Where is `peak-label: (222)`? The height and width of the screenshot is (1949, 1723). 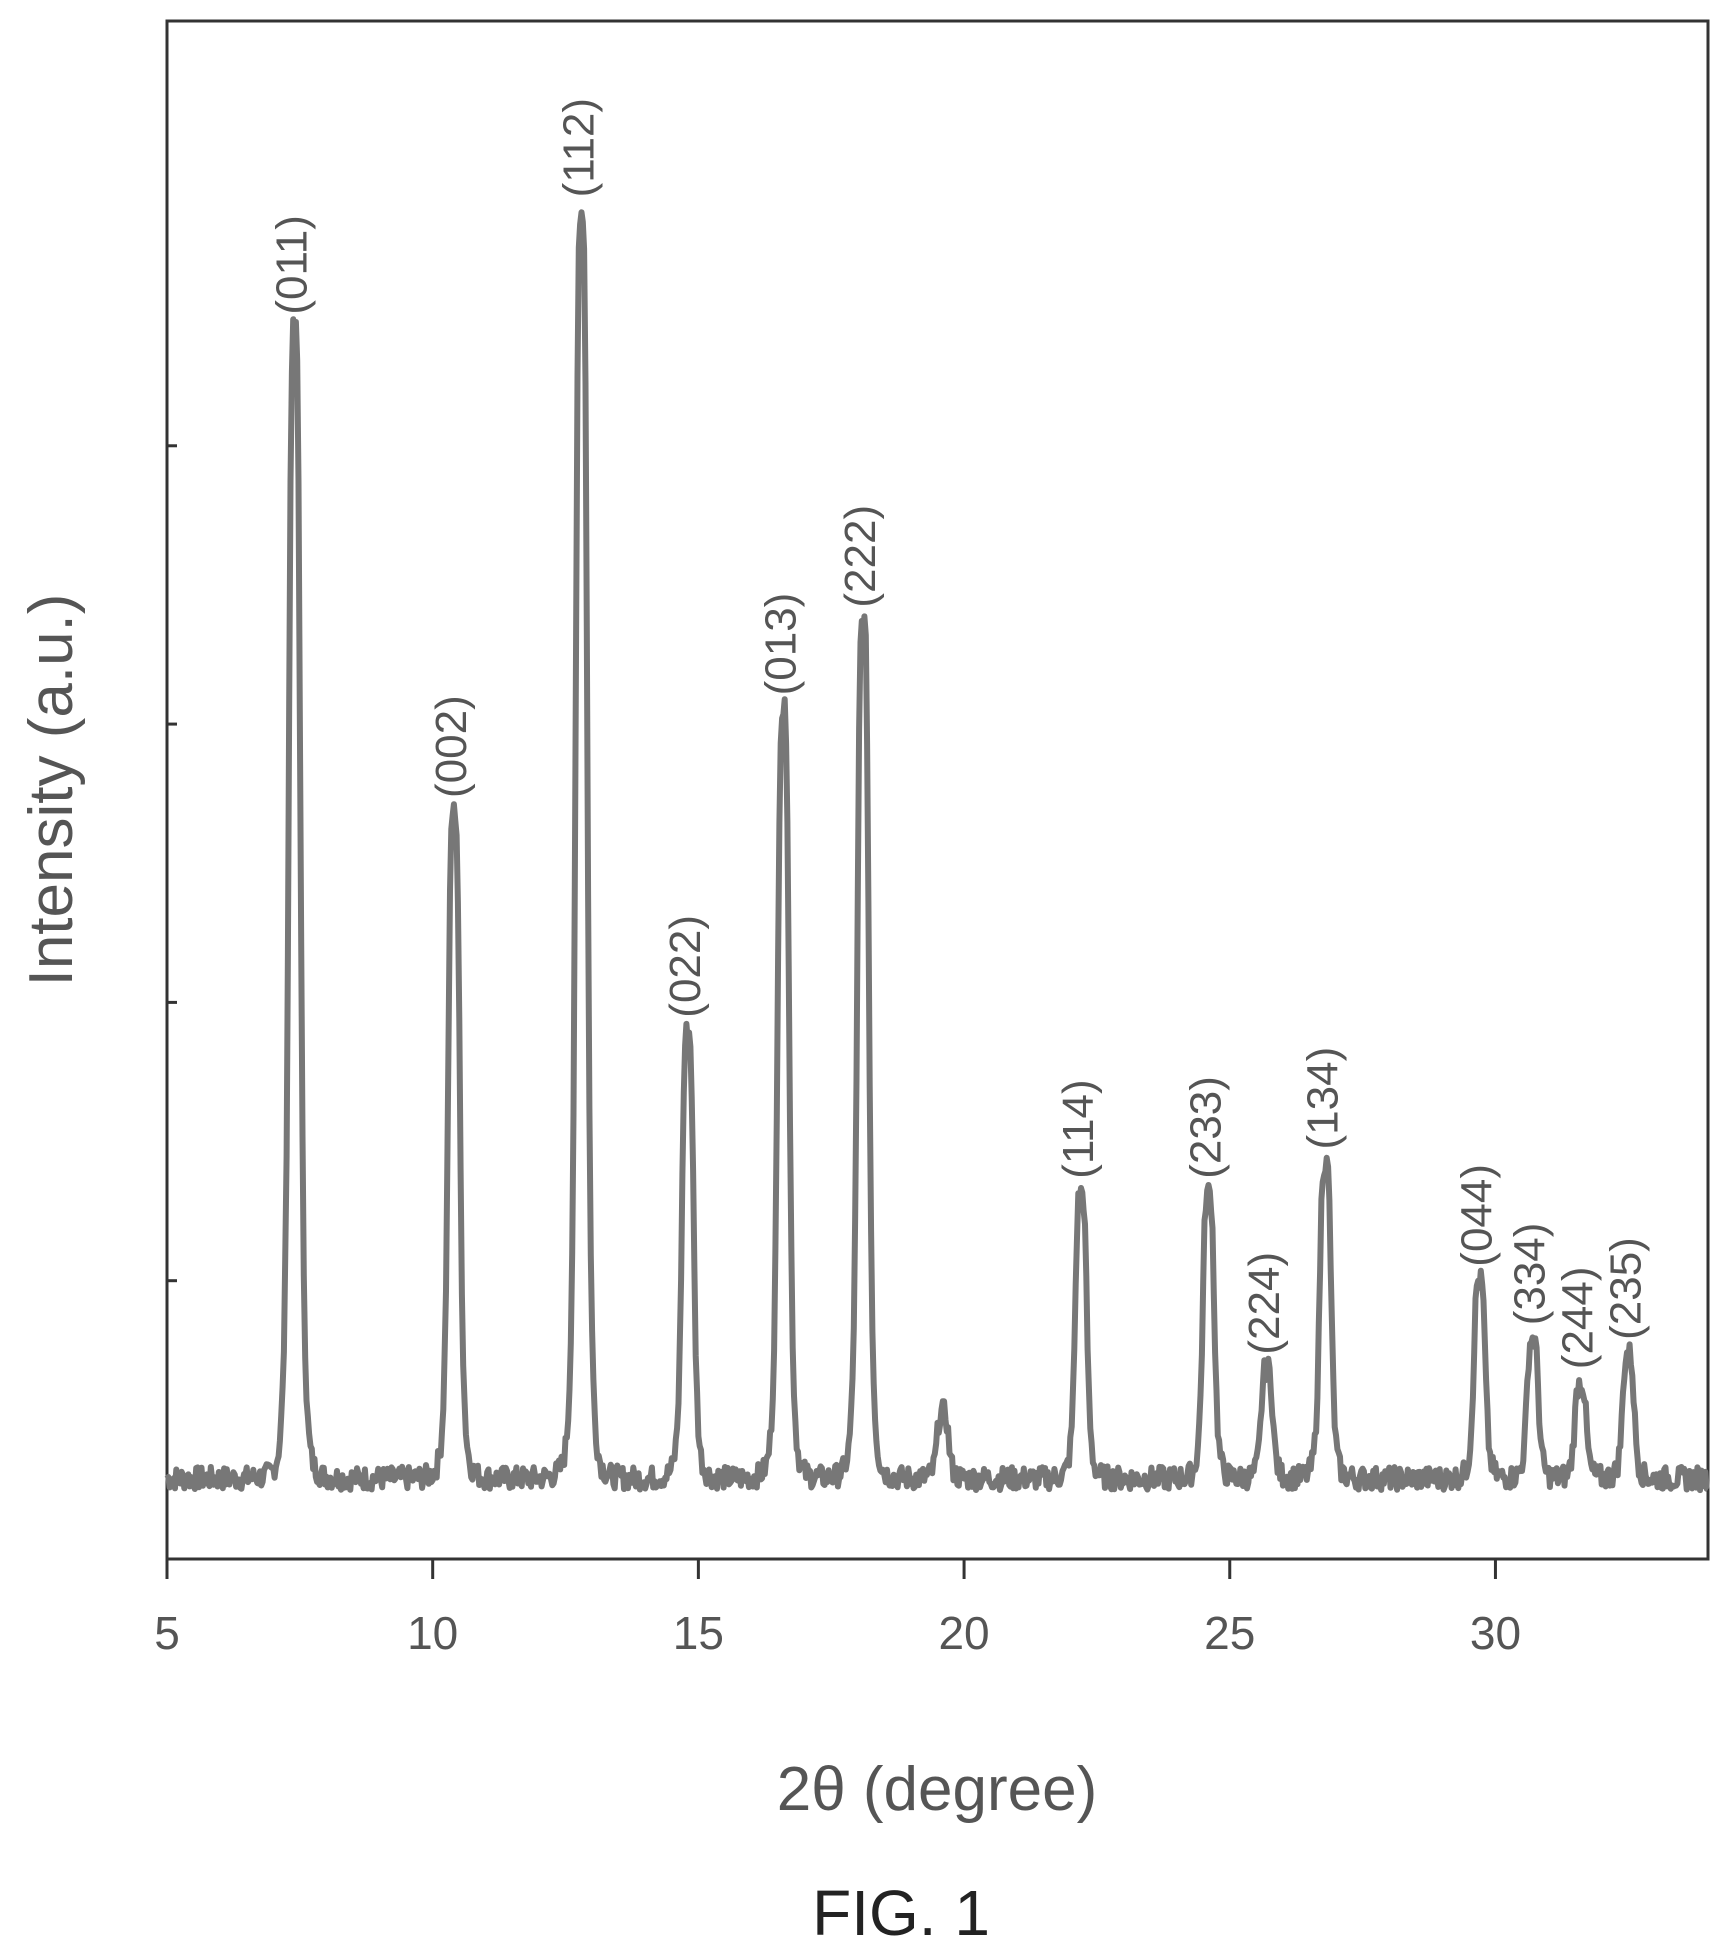 peak-label: (222) is located at coordinates (860, 556).